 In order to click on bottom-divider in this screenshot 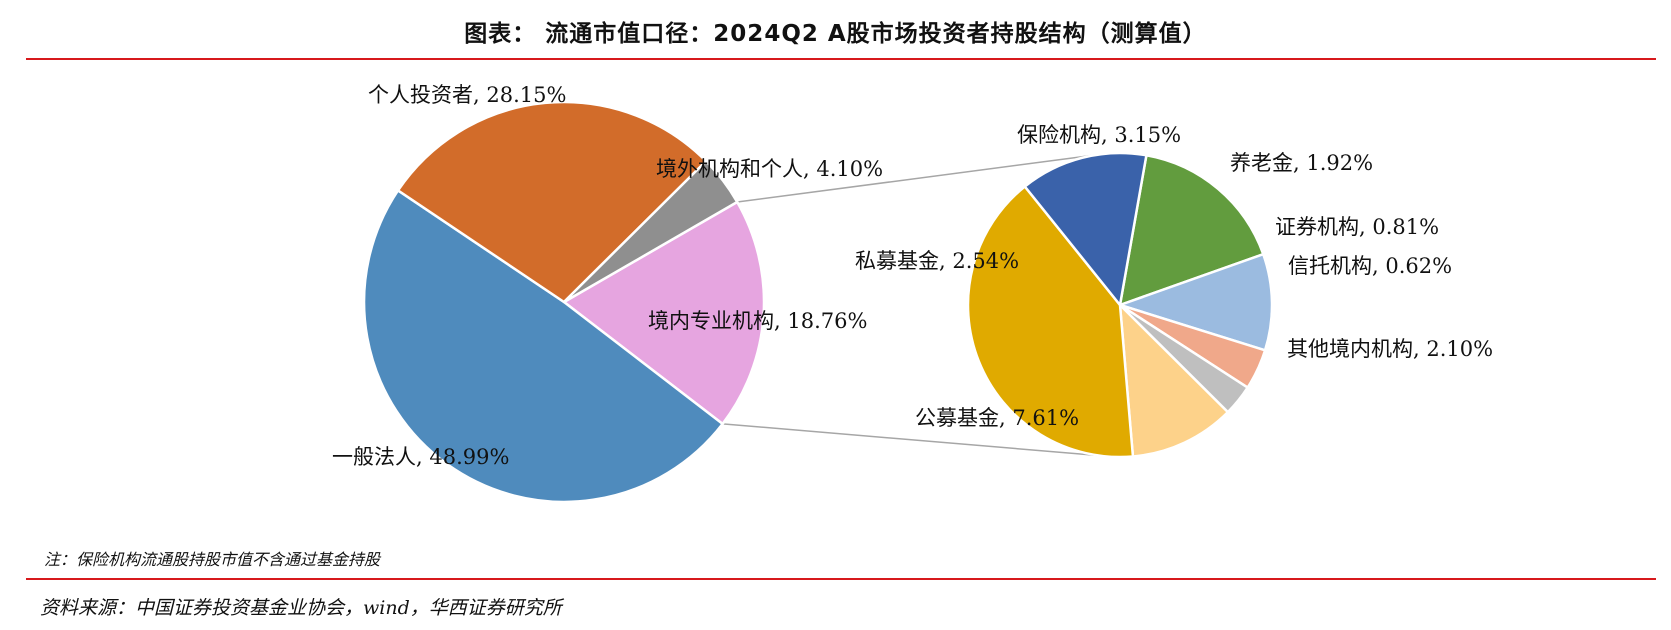, I will do `click(841, 579)`.